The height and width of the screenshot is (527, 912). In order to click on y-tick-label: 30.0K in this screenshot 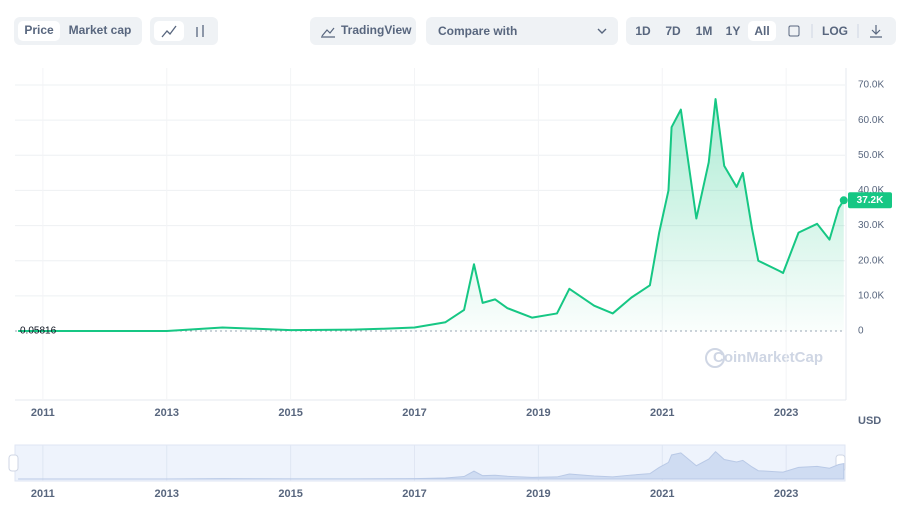, I will do `click(871, 225)`.